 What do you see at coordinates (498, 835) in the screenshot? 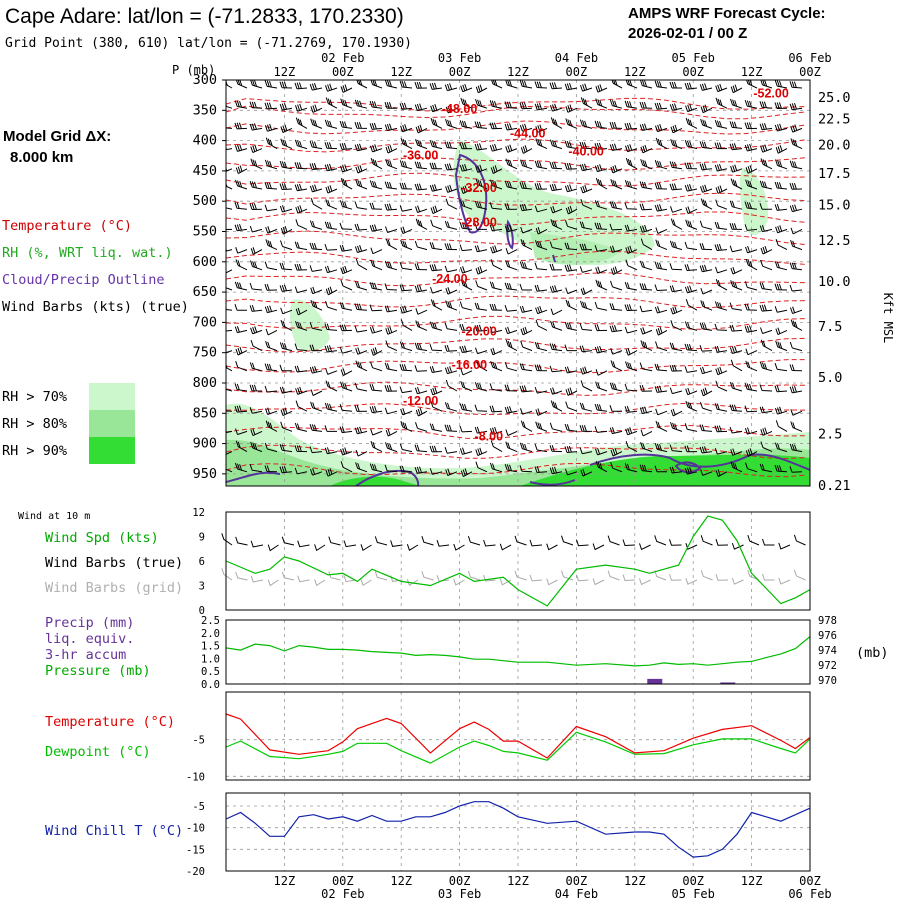
I see `wind-chill-panel: -5 -10 -15 -20` at bounding box center [498, 835].